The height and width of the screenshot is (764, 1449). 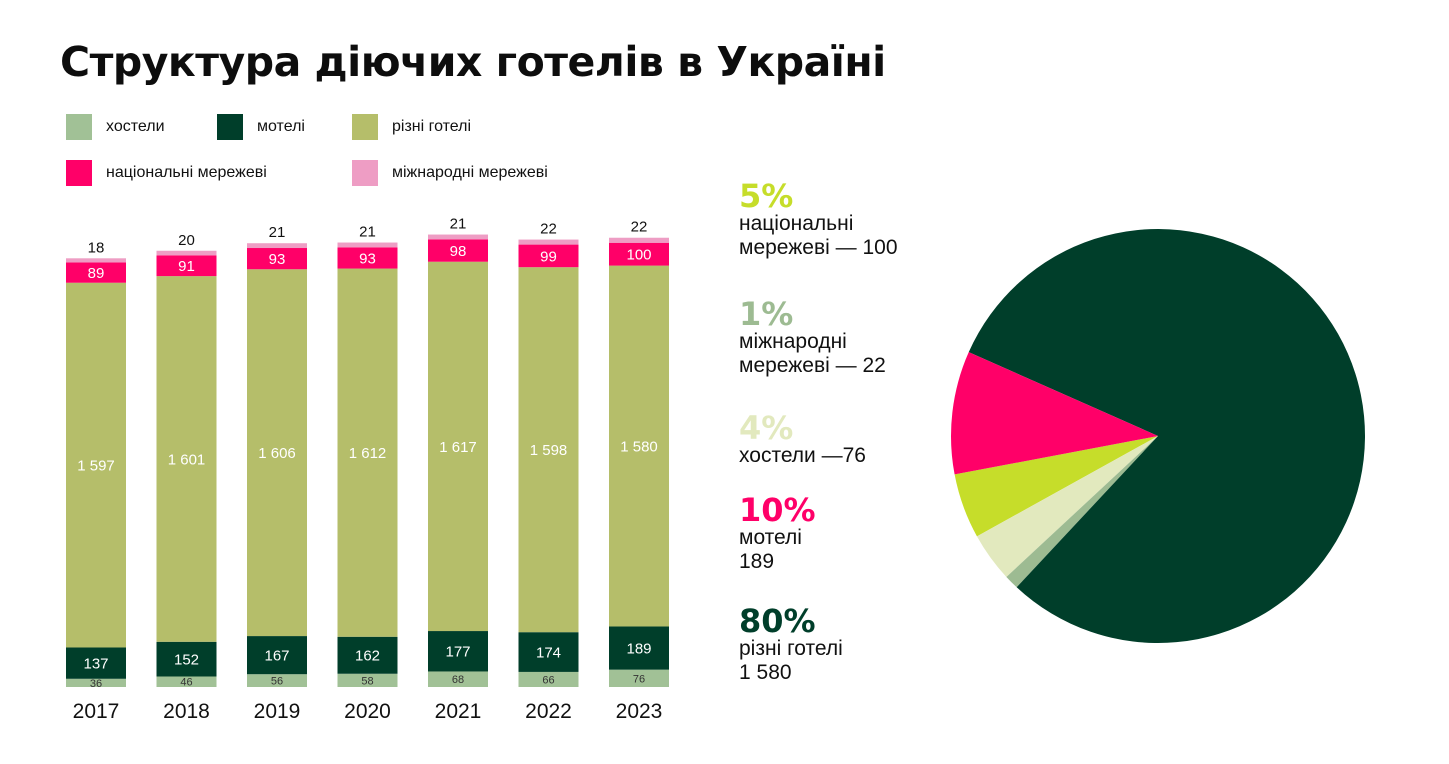 I want to click on x-tick-label: 2019, so click(x=277, y=711).